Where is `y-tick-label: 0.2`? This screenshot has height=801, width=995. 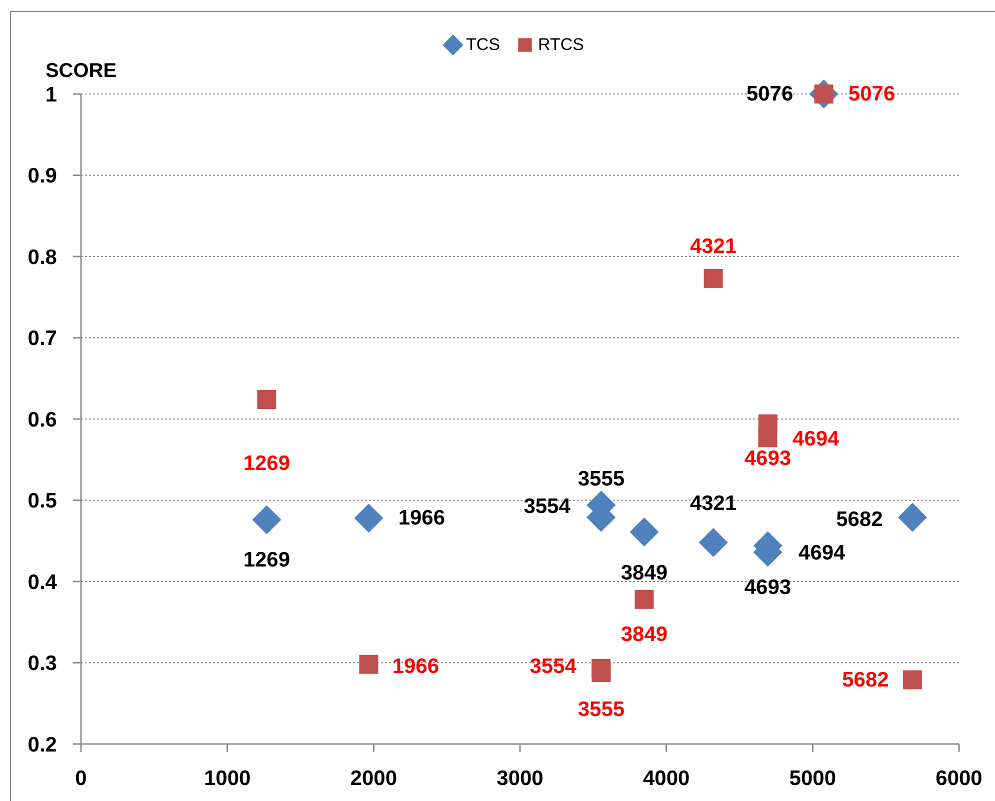
y-tick-label: 0.2 is located at coordinates (42, 744).